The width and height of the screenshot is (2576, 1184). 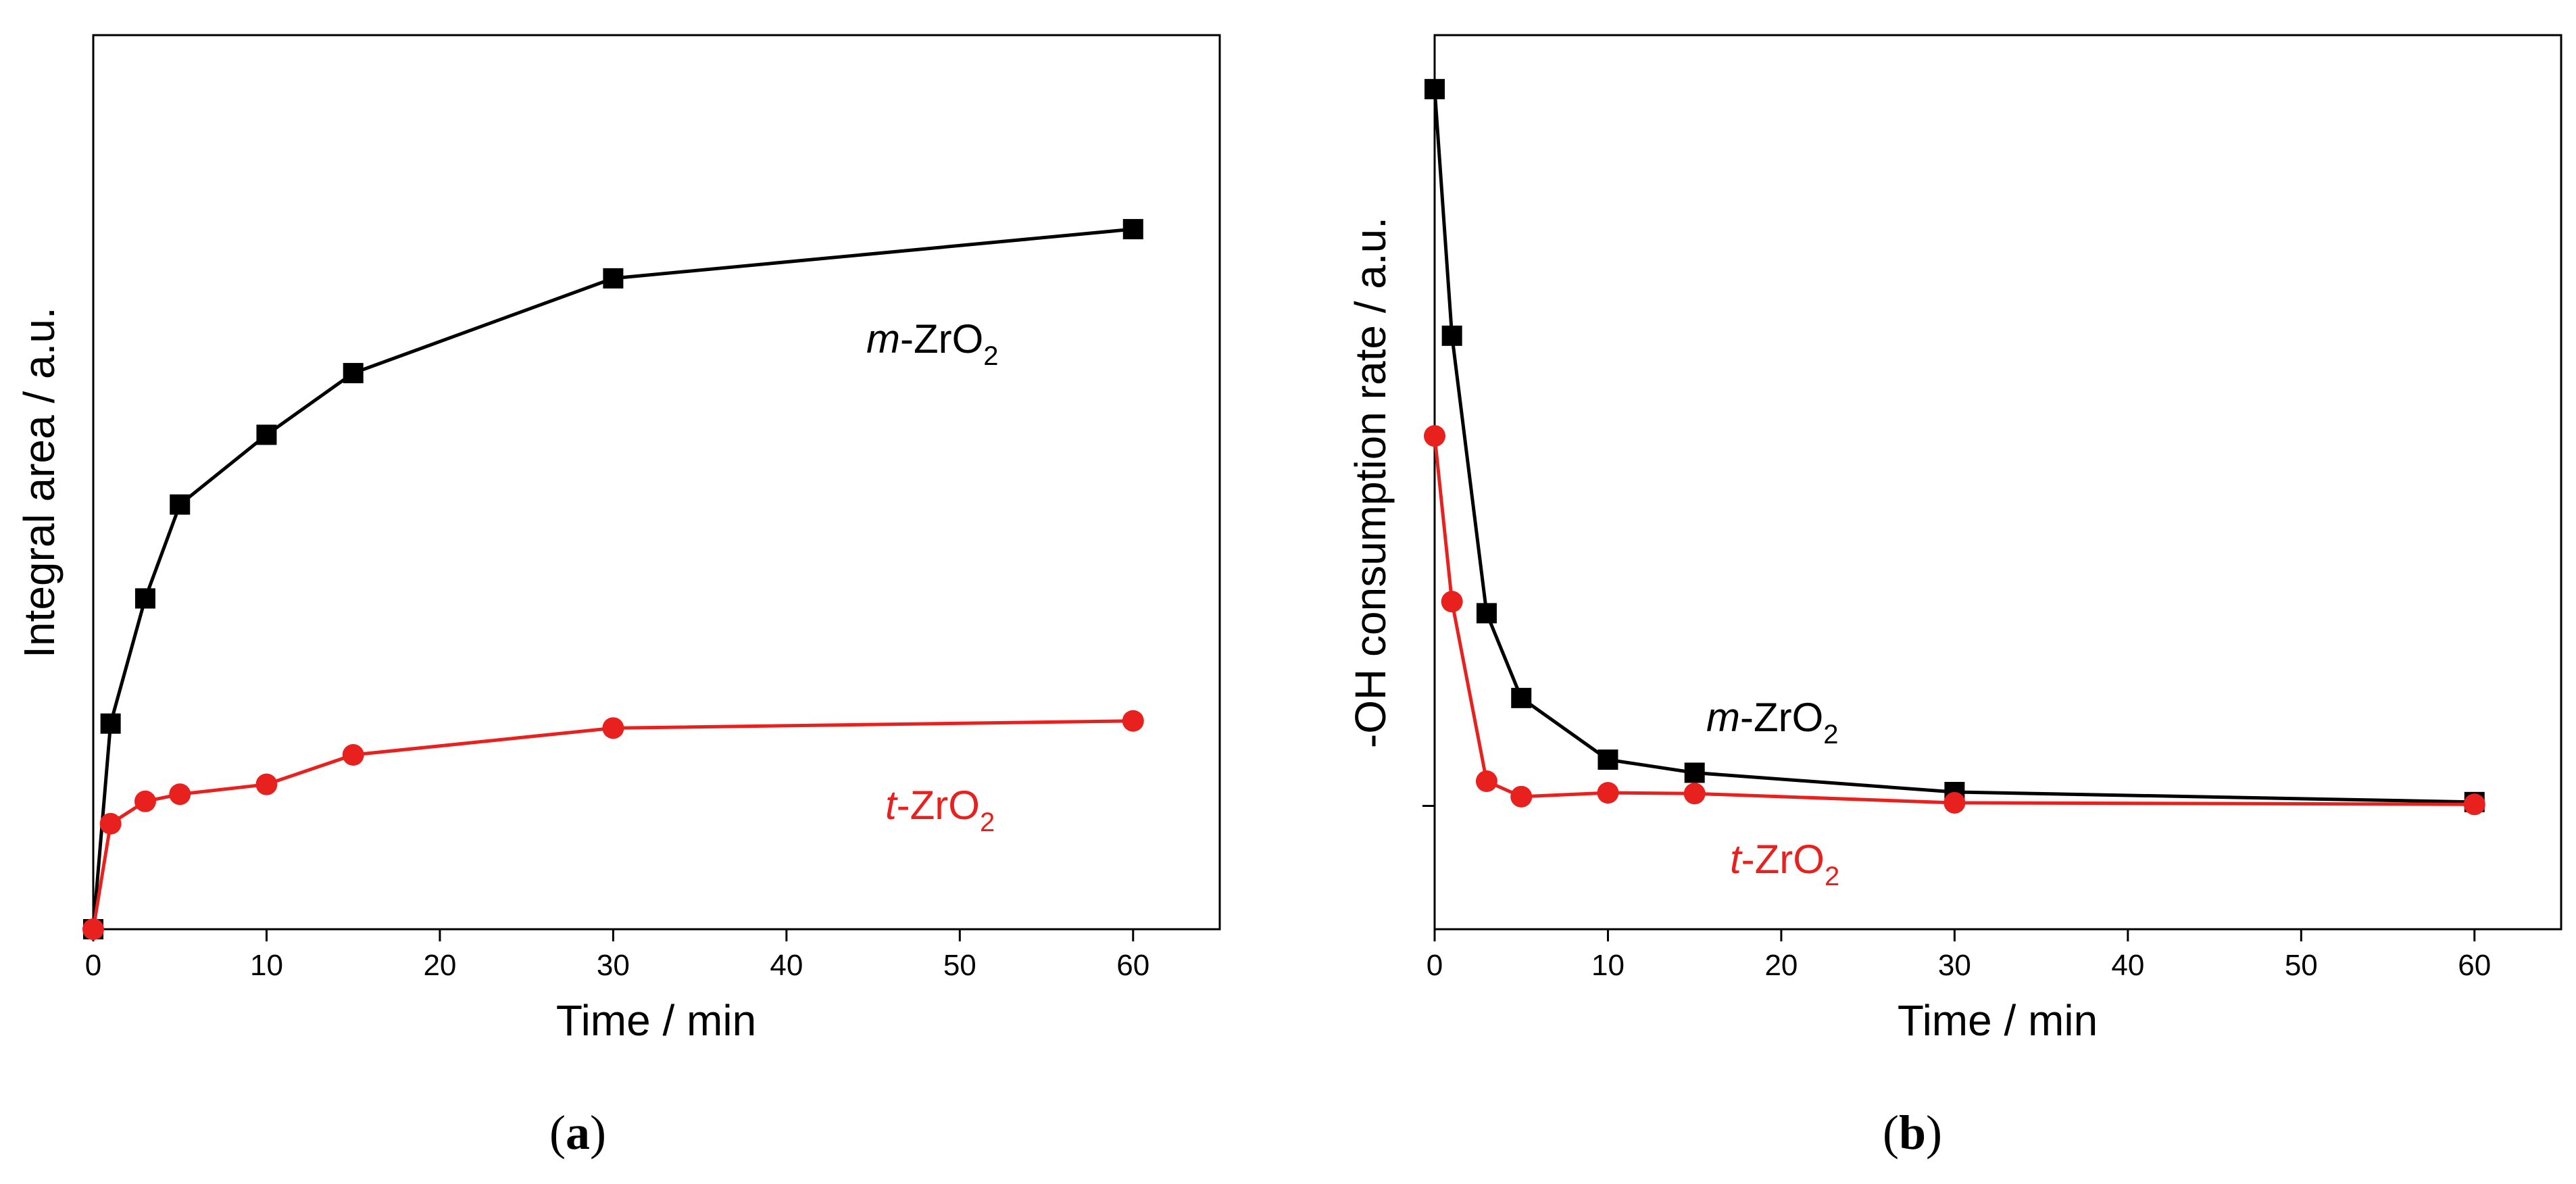 What do you see at coordinates (656, 1021) in the screenshot?
I see `x-axis-title-a: Time / min` at bounding box center [656, 1021].